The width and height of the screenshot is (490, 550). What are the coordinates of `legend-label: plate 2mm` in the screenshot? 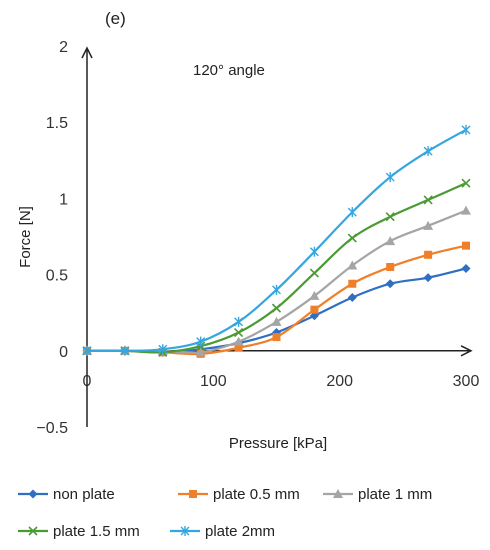 It's located at (240, 531).